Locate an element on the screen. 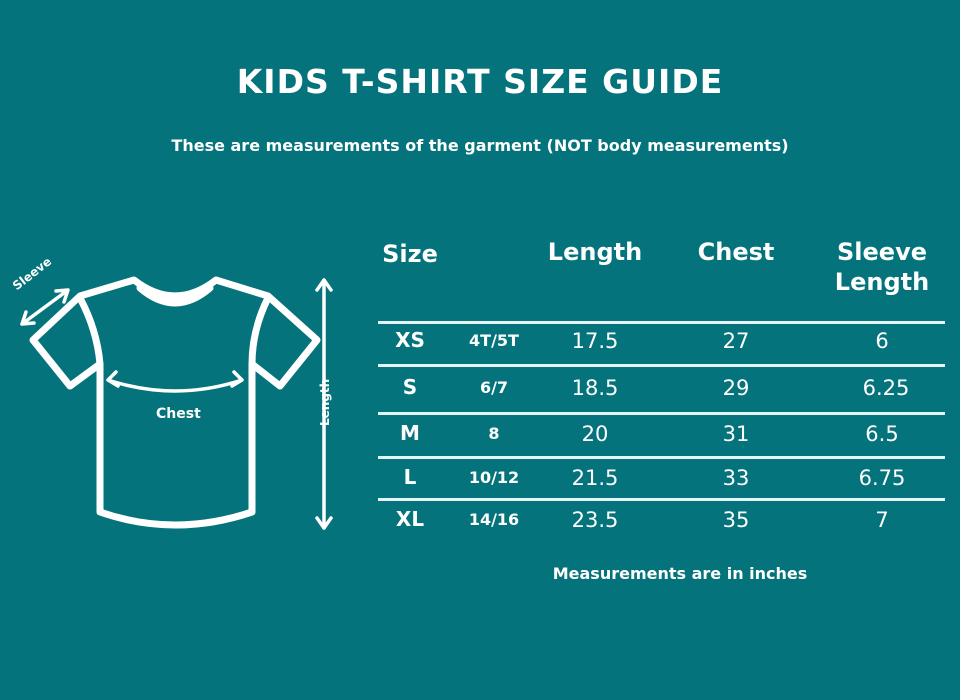 The width and height of the screenshot is (960, 700). size-cell: L is located at coordinates (410, 477).